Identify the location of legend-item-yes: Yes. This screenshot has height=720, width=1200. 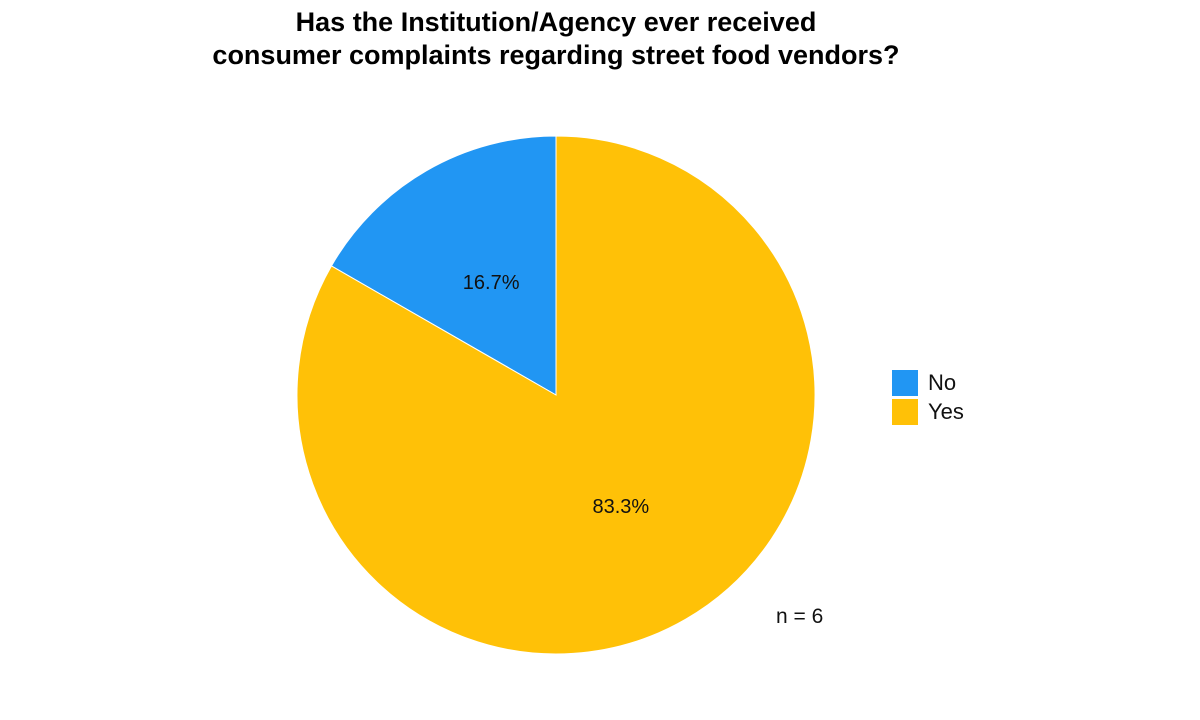
(928, 411).